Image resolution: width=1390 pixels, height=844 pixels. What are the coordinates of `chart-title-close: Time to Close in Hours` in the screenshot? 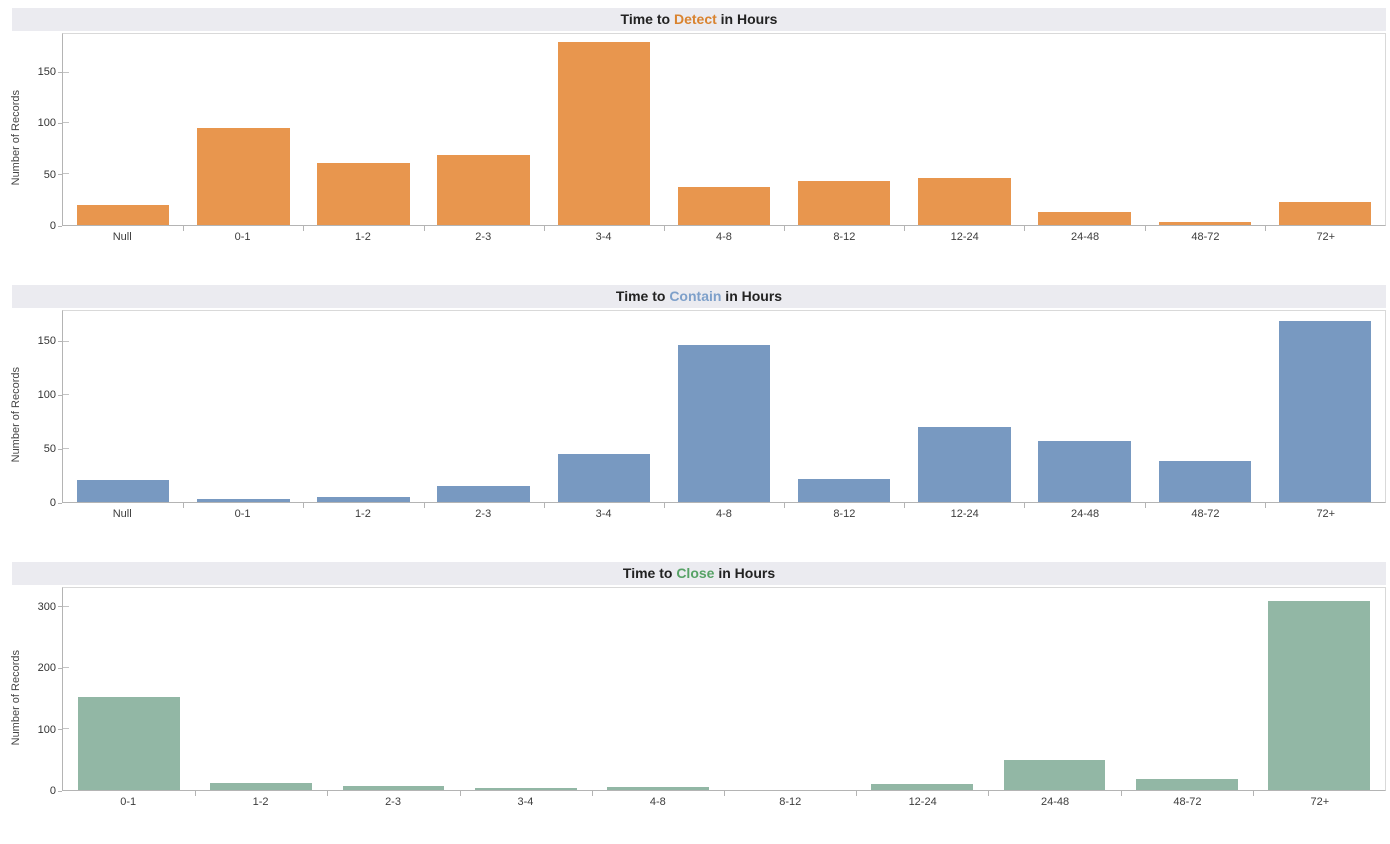 It's located at (699, 573).